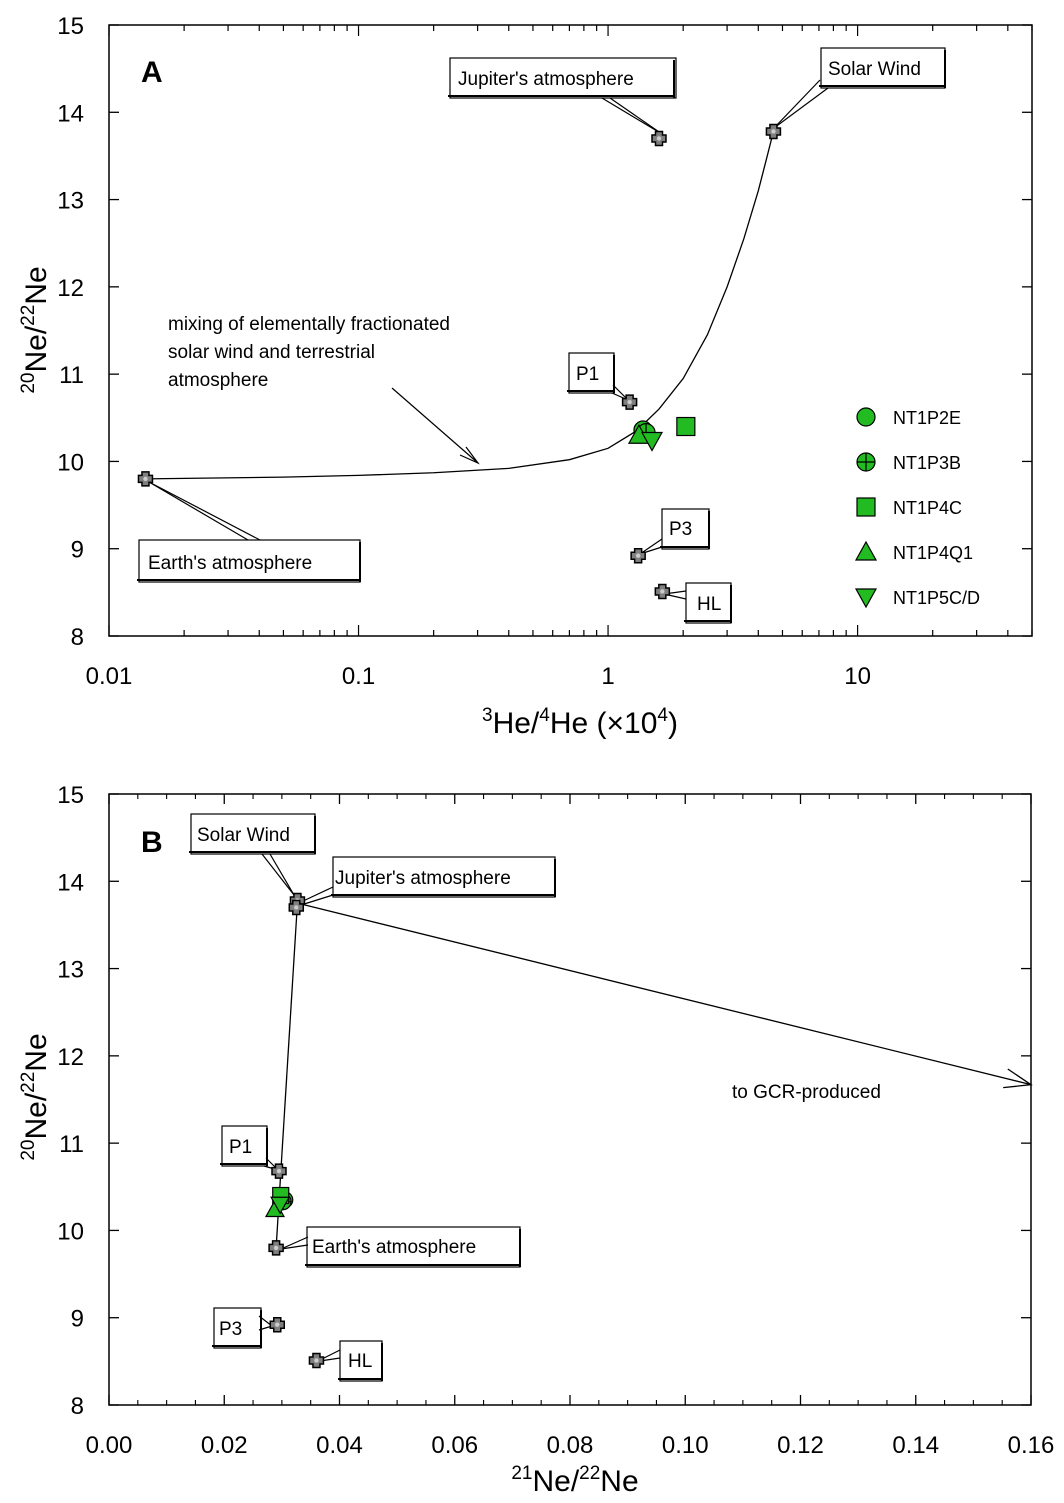  I want to click on panel-a-mixing-curve, so click(460, 305).